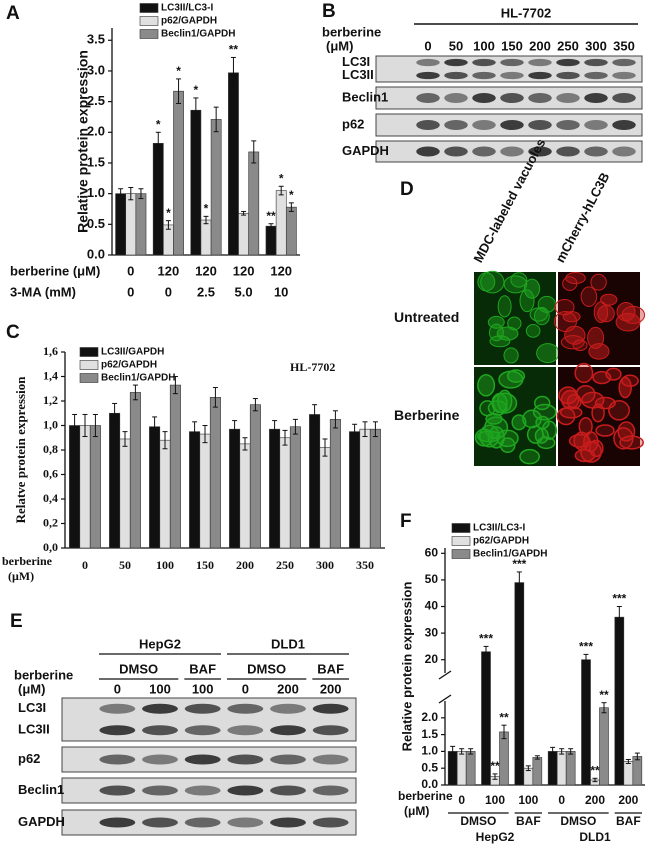 The height and width of the screenshot is (854, 650). I want to click on significance-label: *, so click(281, 178).